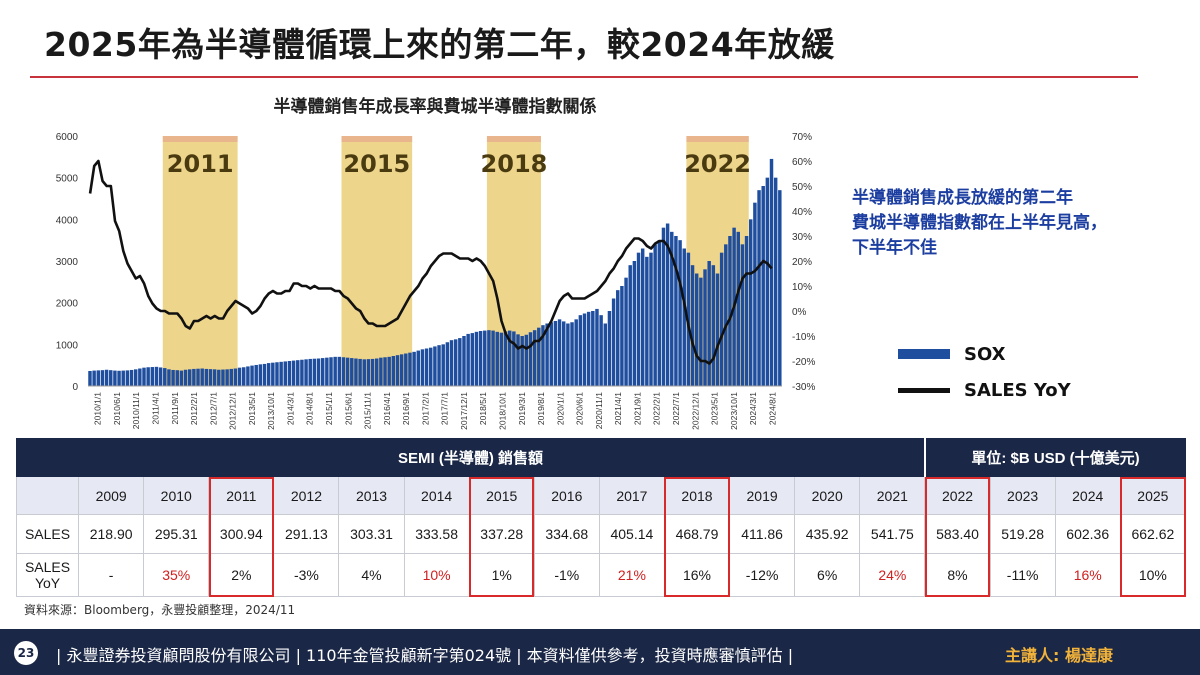 The height and width of the screenshot is (675, 1200). Describe the element at coordinates (501, 575) in the screenshot. I see `yoy-cell: 1%` at that location.